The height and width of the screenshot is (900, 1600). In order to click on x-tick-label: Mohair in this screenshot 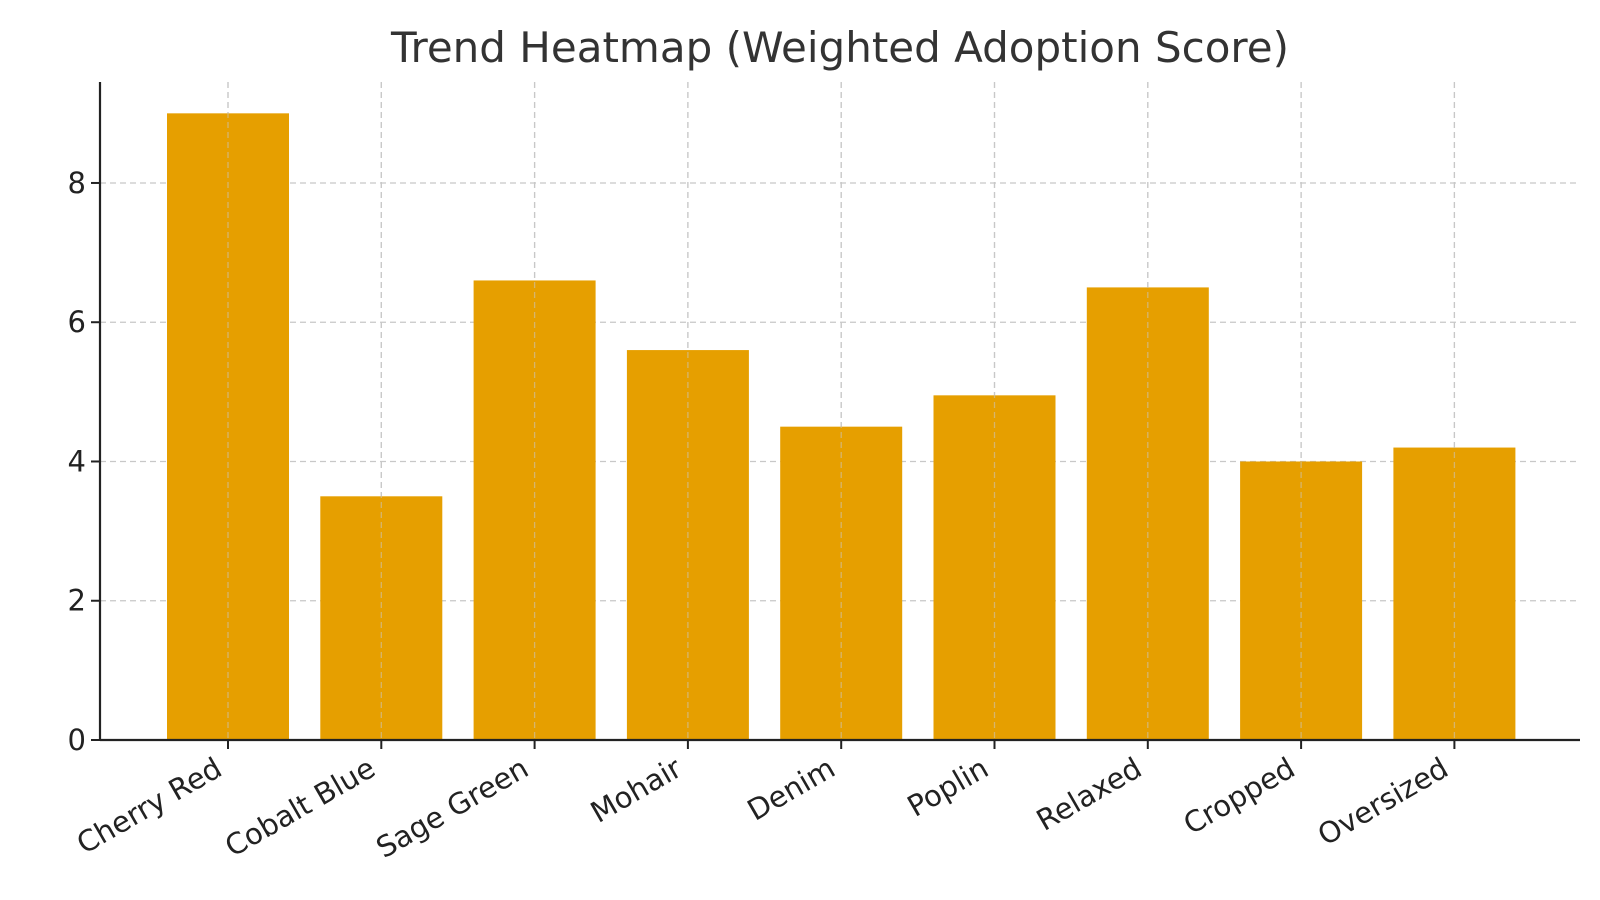, I will do `click(636, 790)`.